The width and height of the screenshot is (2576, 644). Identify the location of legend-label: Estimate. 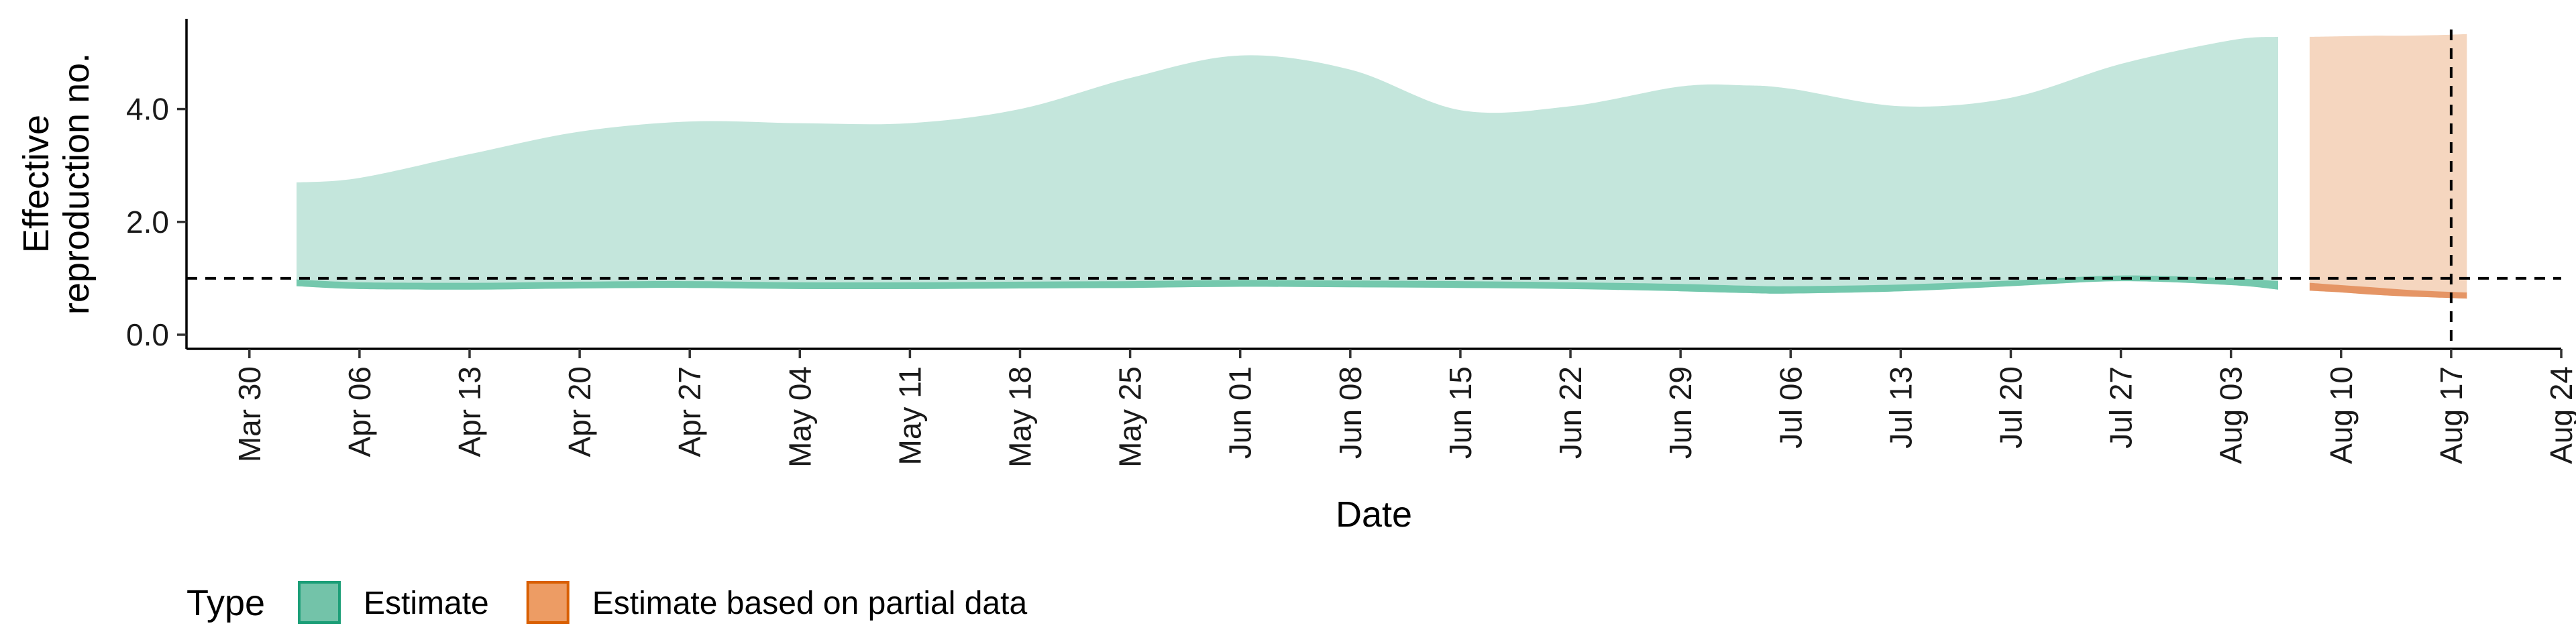
(426, 603).